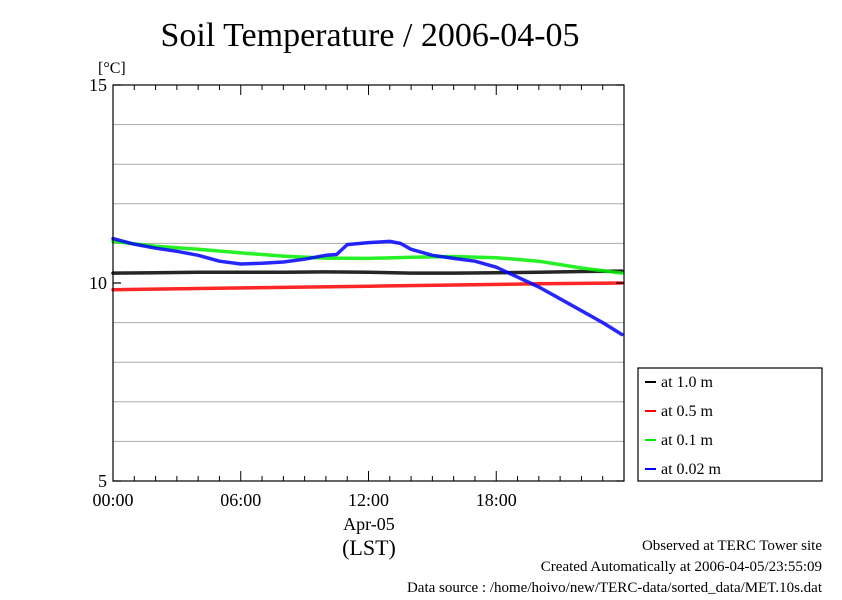  What do you see at coordinates (98, 283) in the screenshot?
I see `y-tick-label-1: 10` at bounding box center [98, 283].